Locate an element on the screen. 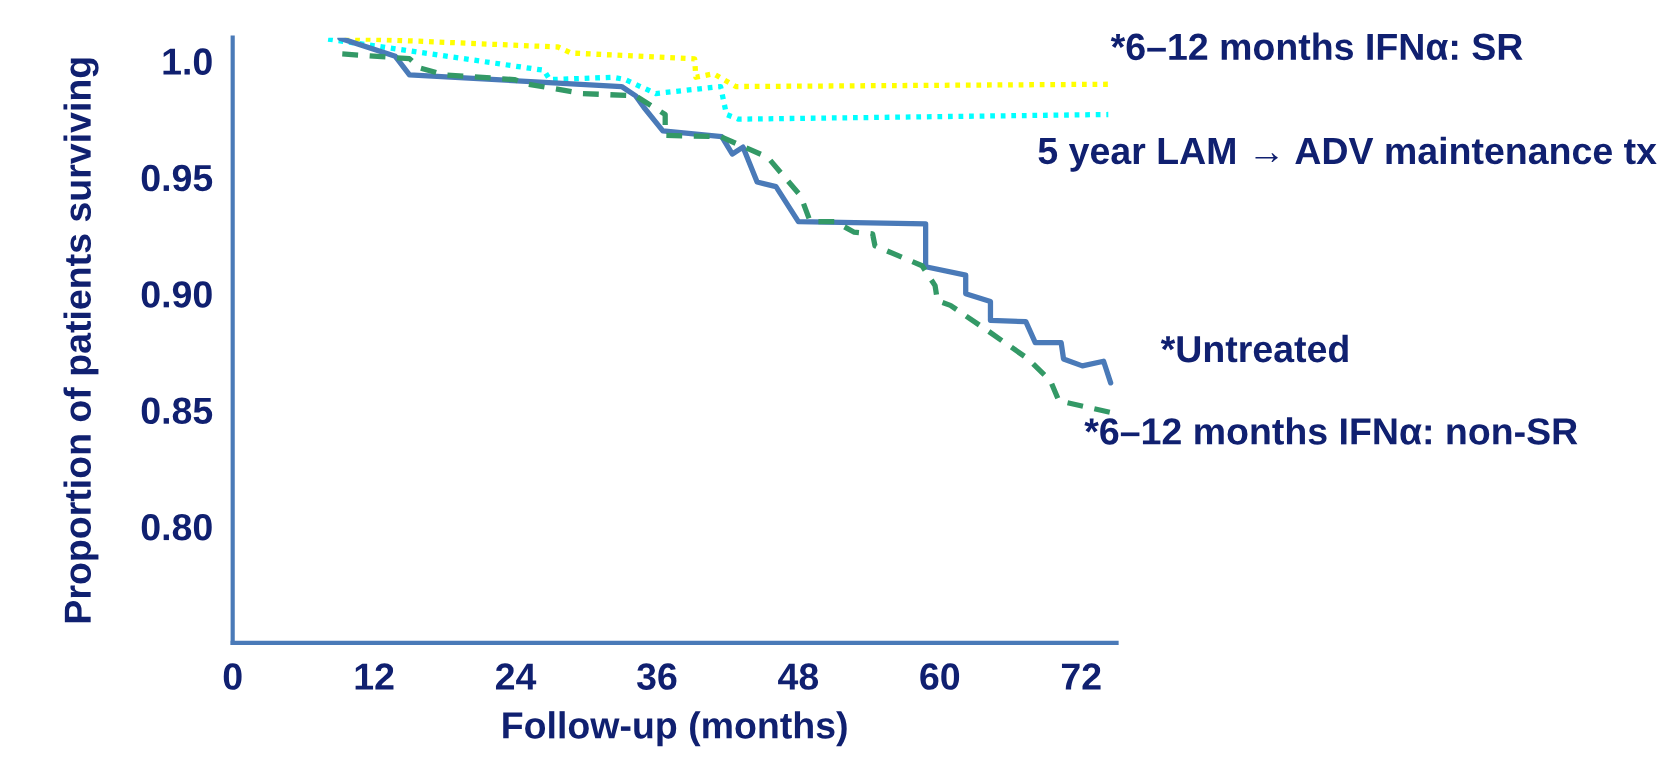 The height and width of the screenshot is (769, 1674). x-tick-label: 48 is located at coordinates (798, 676).